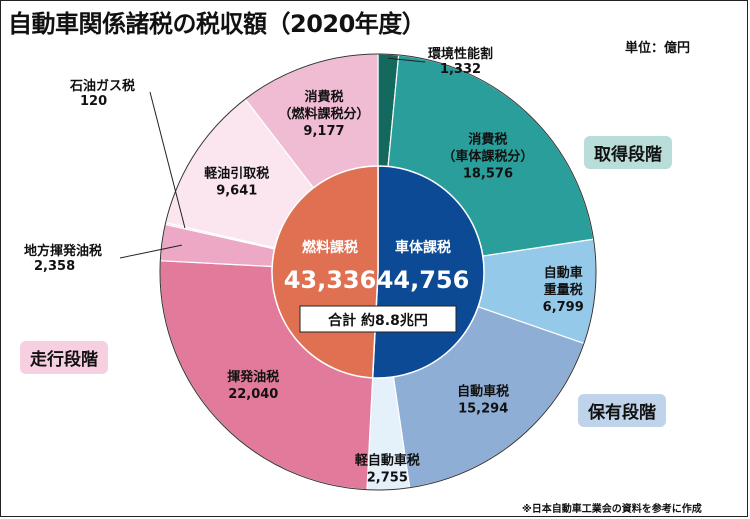 The height and width of the screenshot is (519, 750). Describe the element at coordinates (461, 54) in the screenshot. I see `label-kankyo-name: 環境性能割` at that location.